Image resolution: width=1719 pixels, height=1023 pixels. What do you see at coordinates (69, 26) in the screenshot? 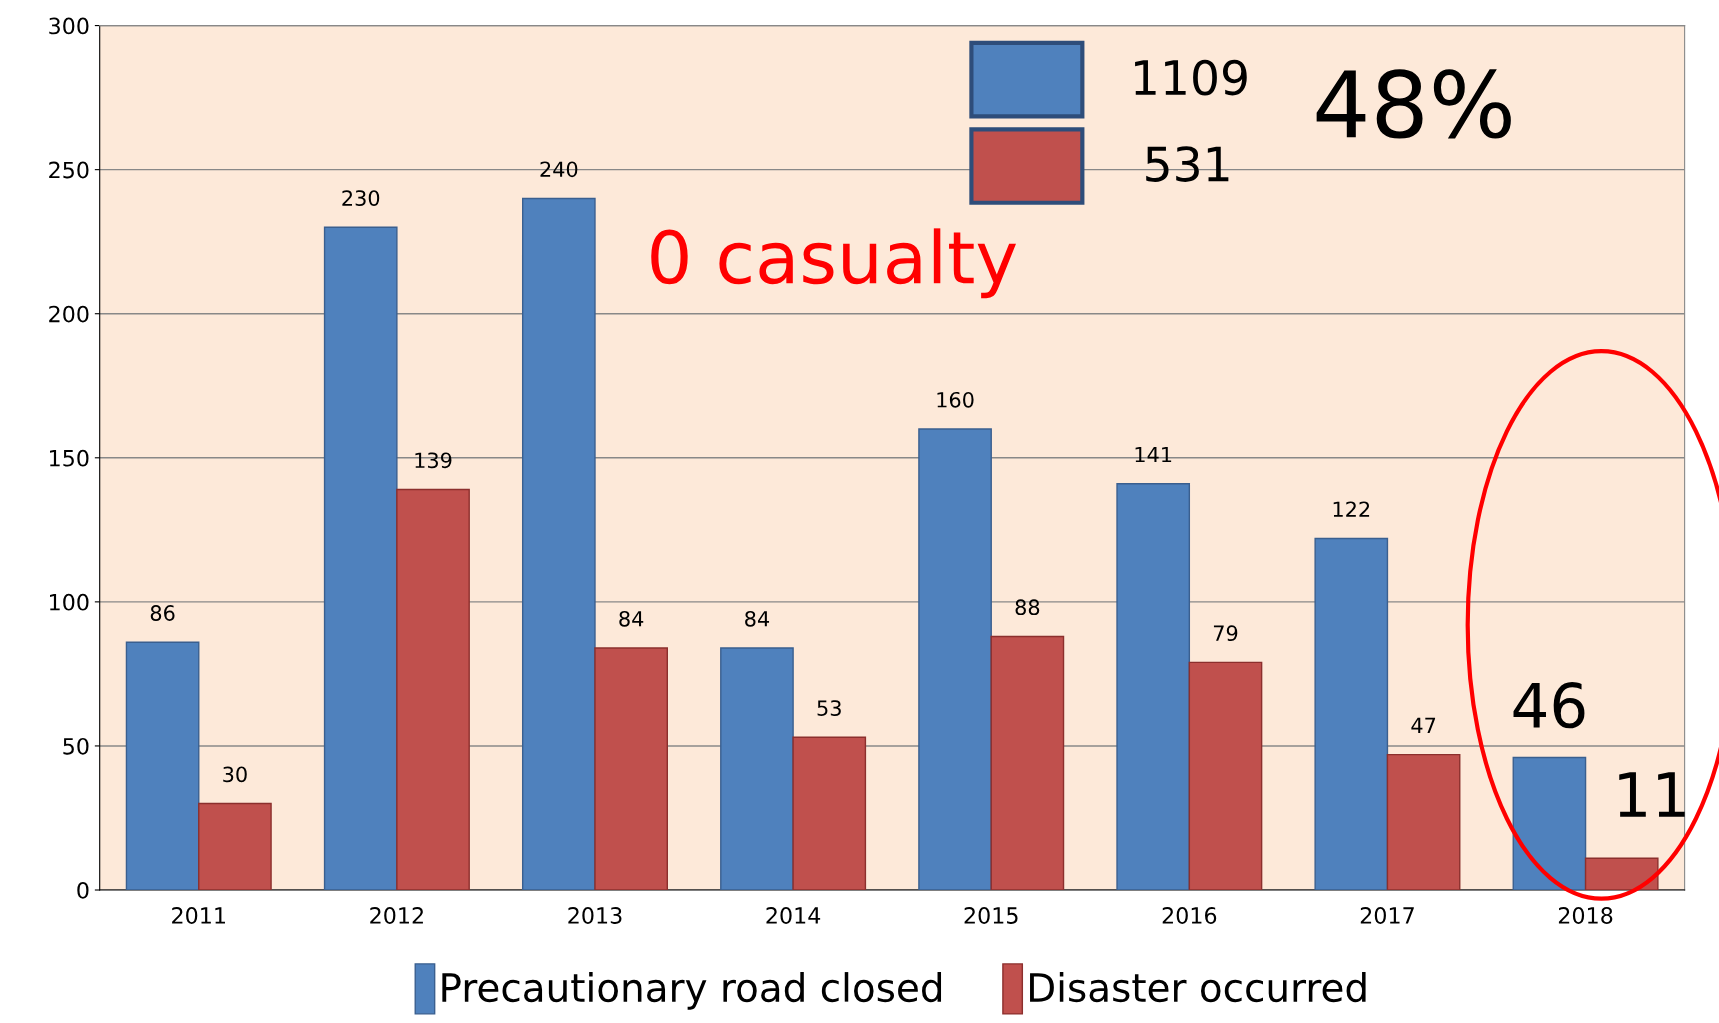
I see `y-tick-label: 300` at bounding box center [69, 26].